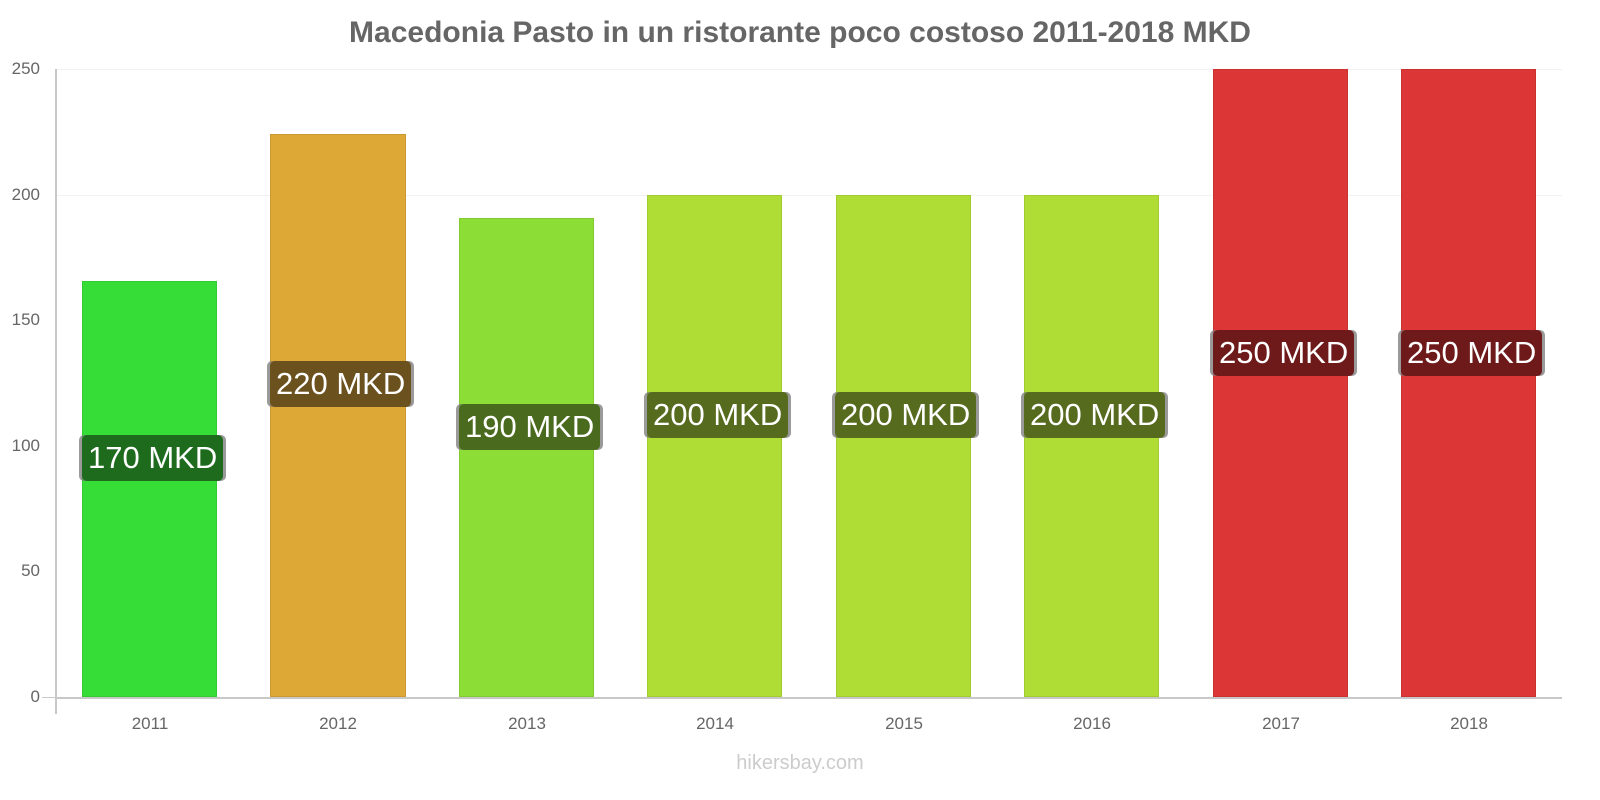 Image resolution: width=1600 pixels, height=800 pixels. What do you see at coordinates (48, 697) in the screenshot?
I see `y-tick-mark` at bounding box center [48, 697].